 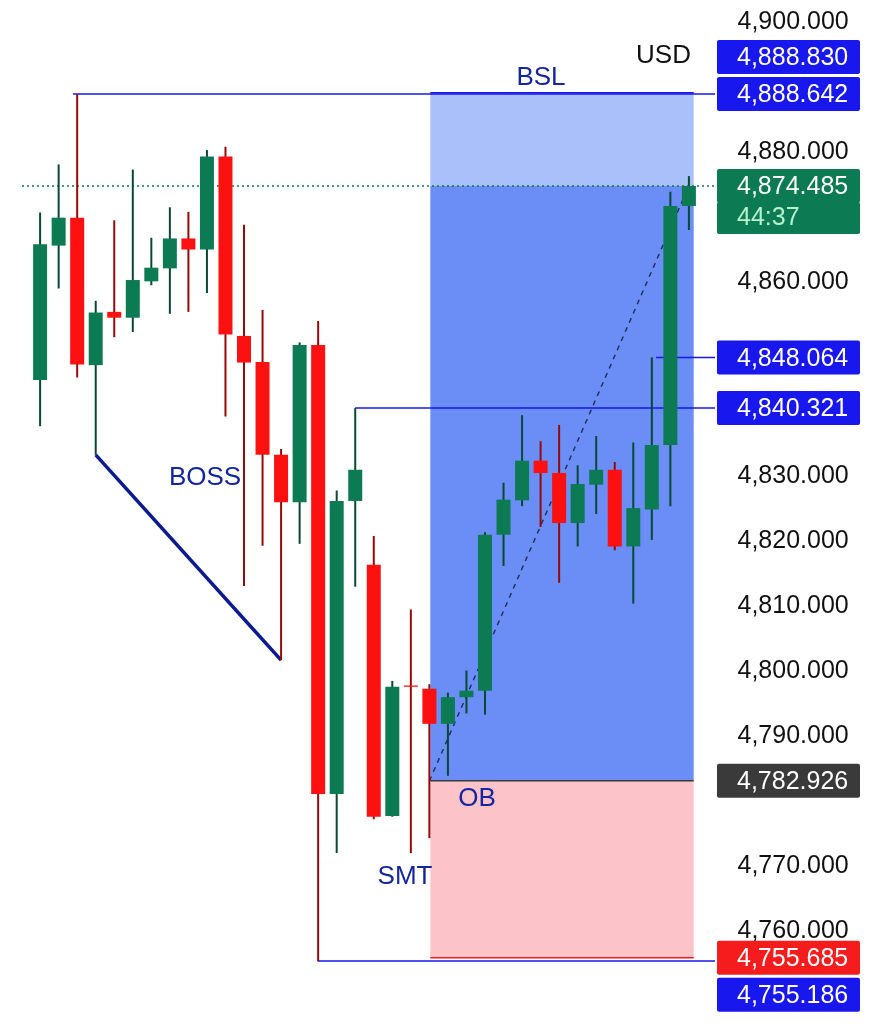 What do you see at coordinates (793, 604) in the screenshot?
I see `y-tick-label: 4,810.000` at bounding box center [793, 604].